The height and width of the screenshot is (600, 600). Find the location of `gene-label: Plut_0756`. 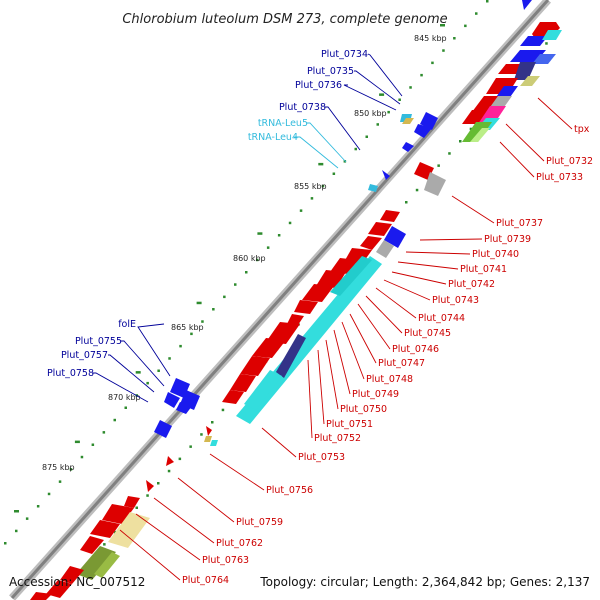

gene-label: Plut_0756 is located at coordinates (289, 490).